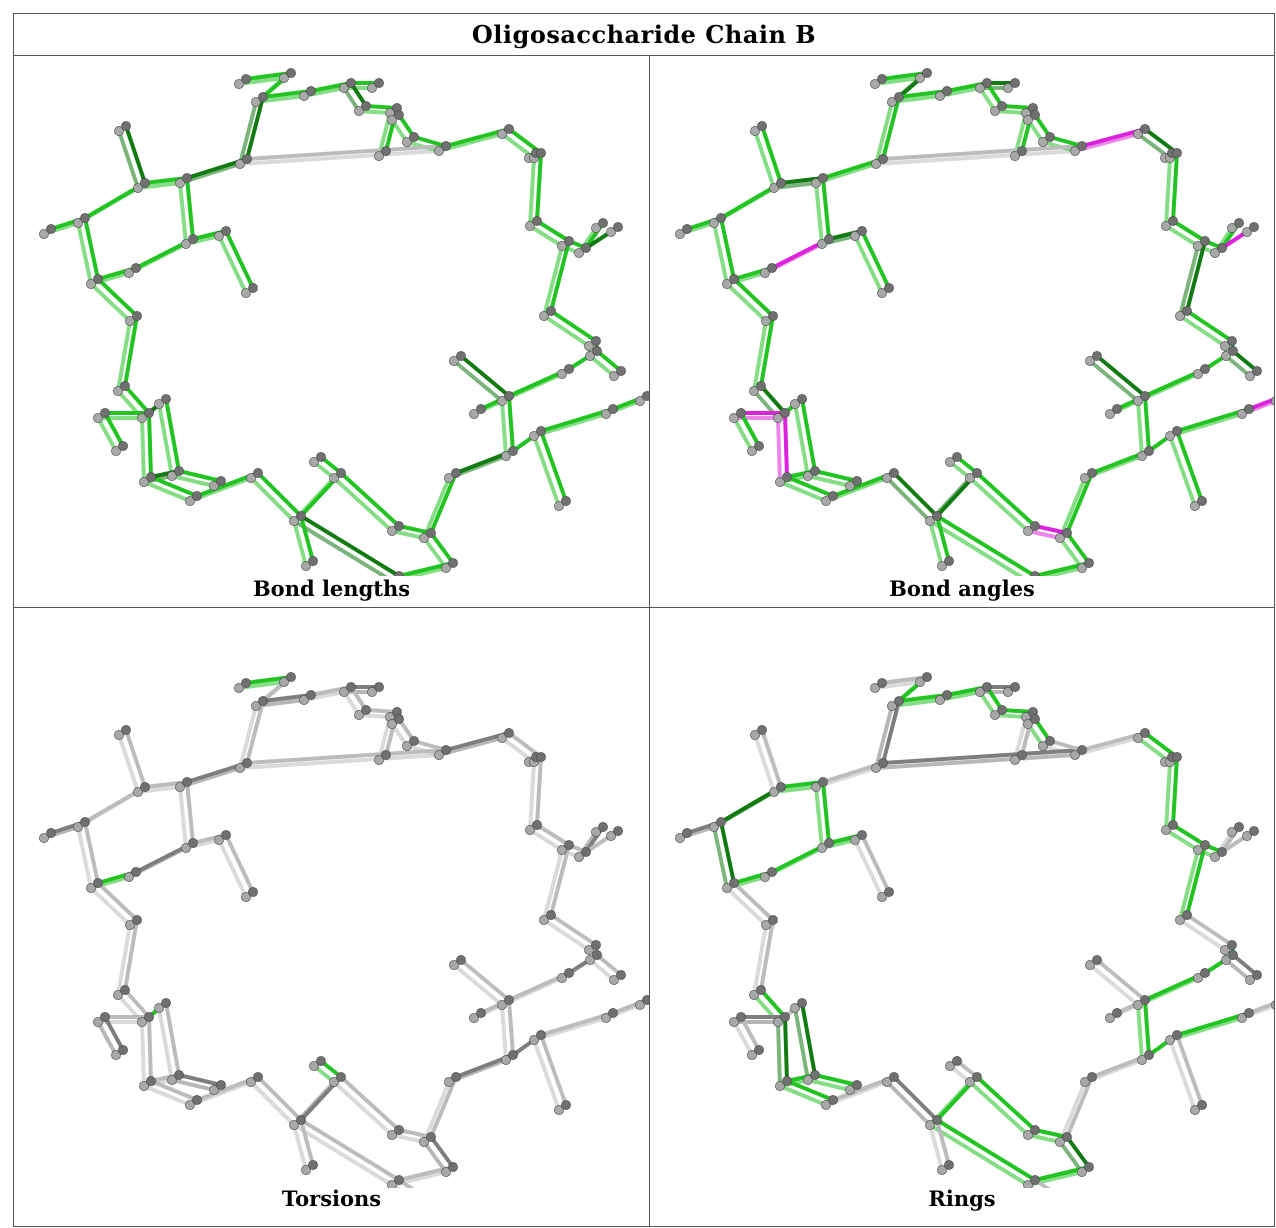  Describe the element at coordinates (644, 607) in the screenshot. I see `row-divider` at that location.